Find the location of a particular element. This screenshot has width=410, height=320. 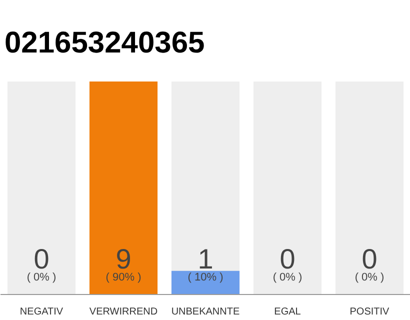

x-tick-label: EGAL is located at coordinates (288, 312).